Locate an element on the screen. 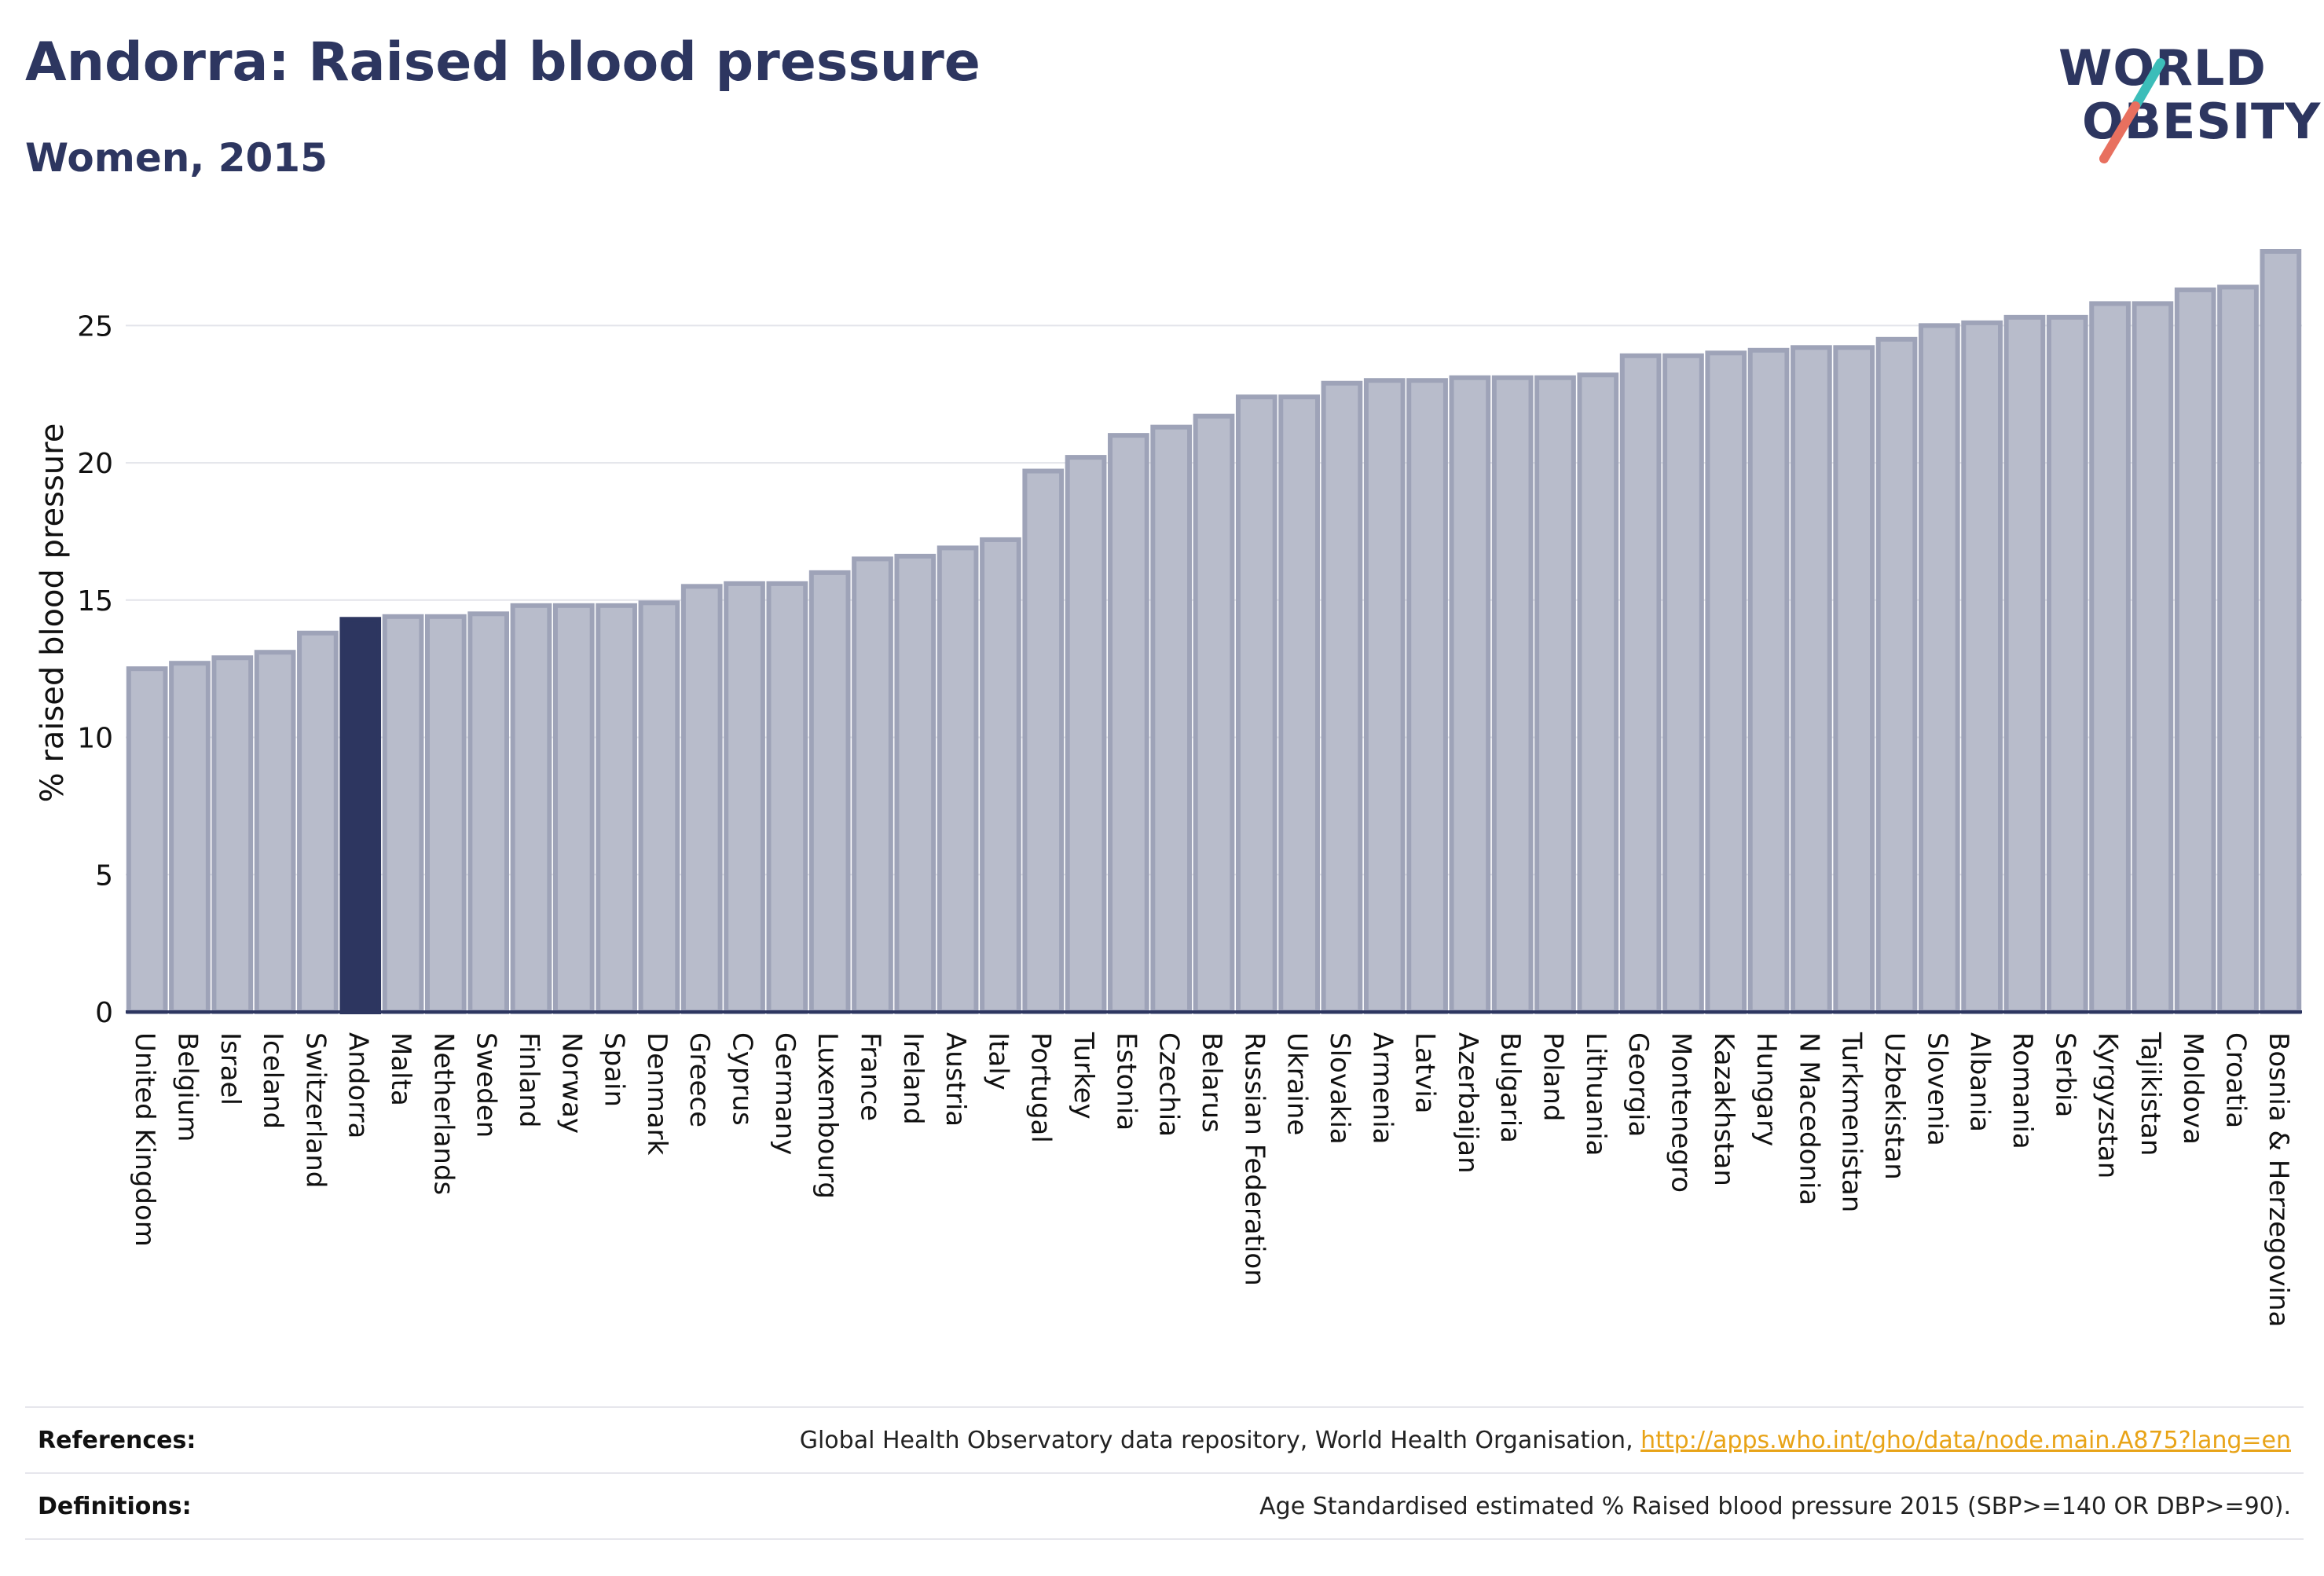  x-tick-label: Luxembourg is located at coordinates (827, 1115).